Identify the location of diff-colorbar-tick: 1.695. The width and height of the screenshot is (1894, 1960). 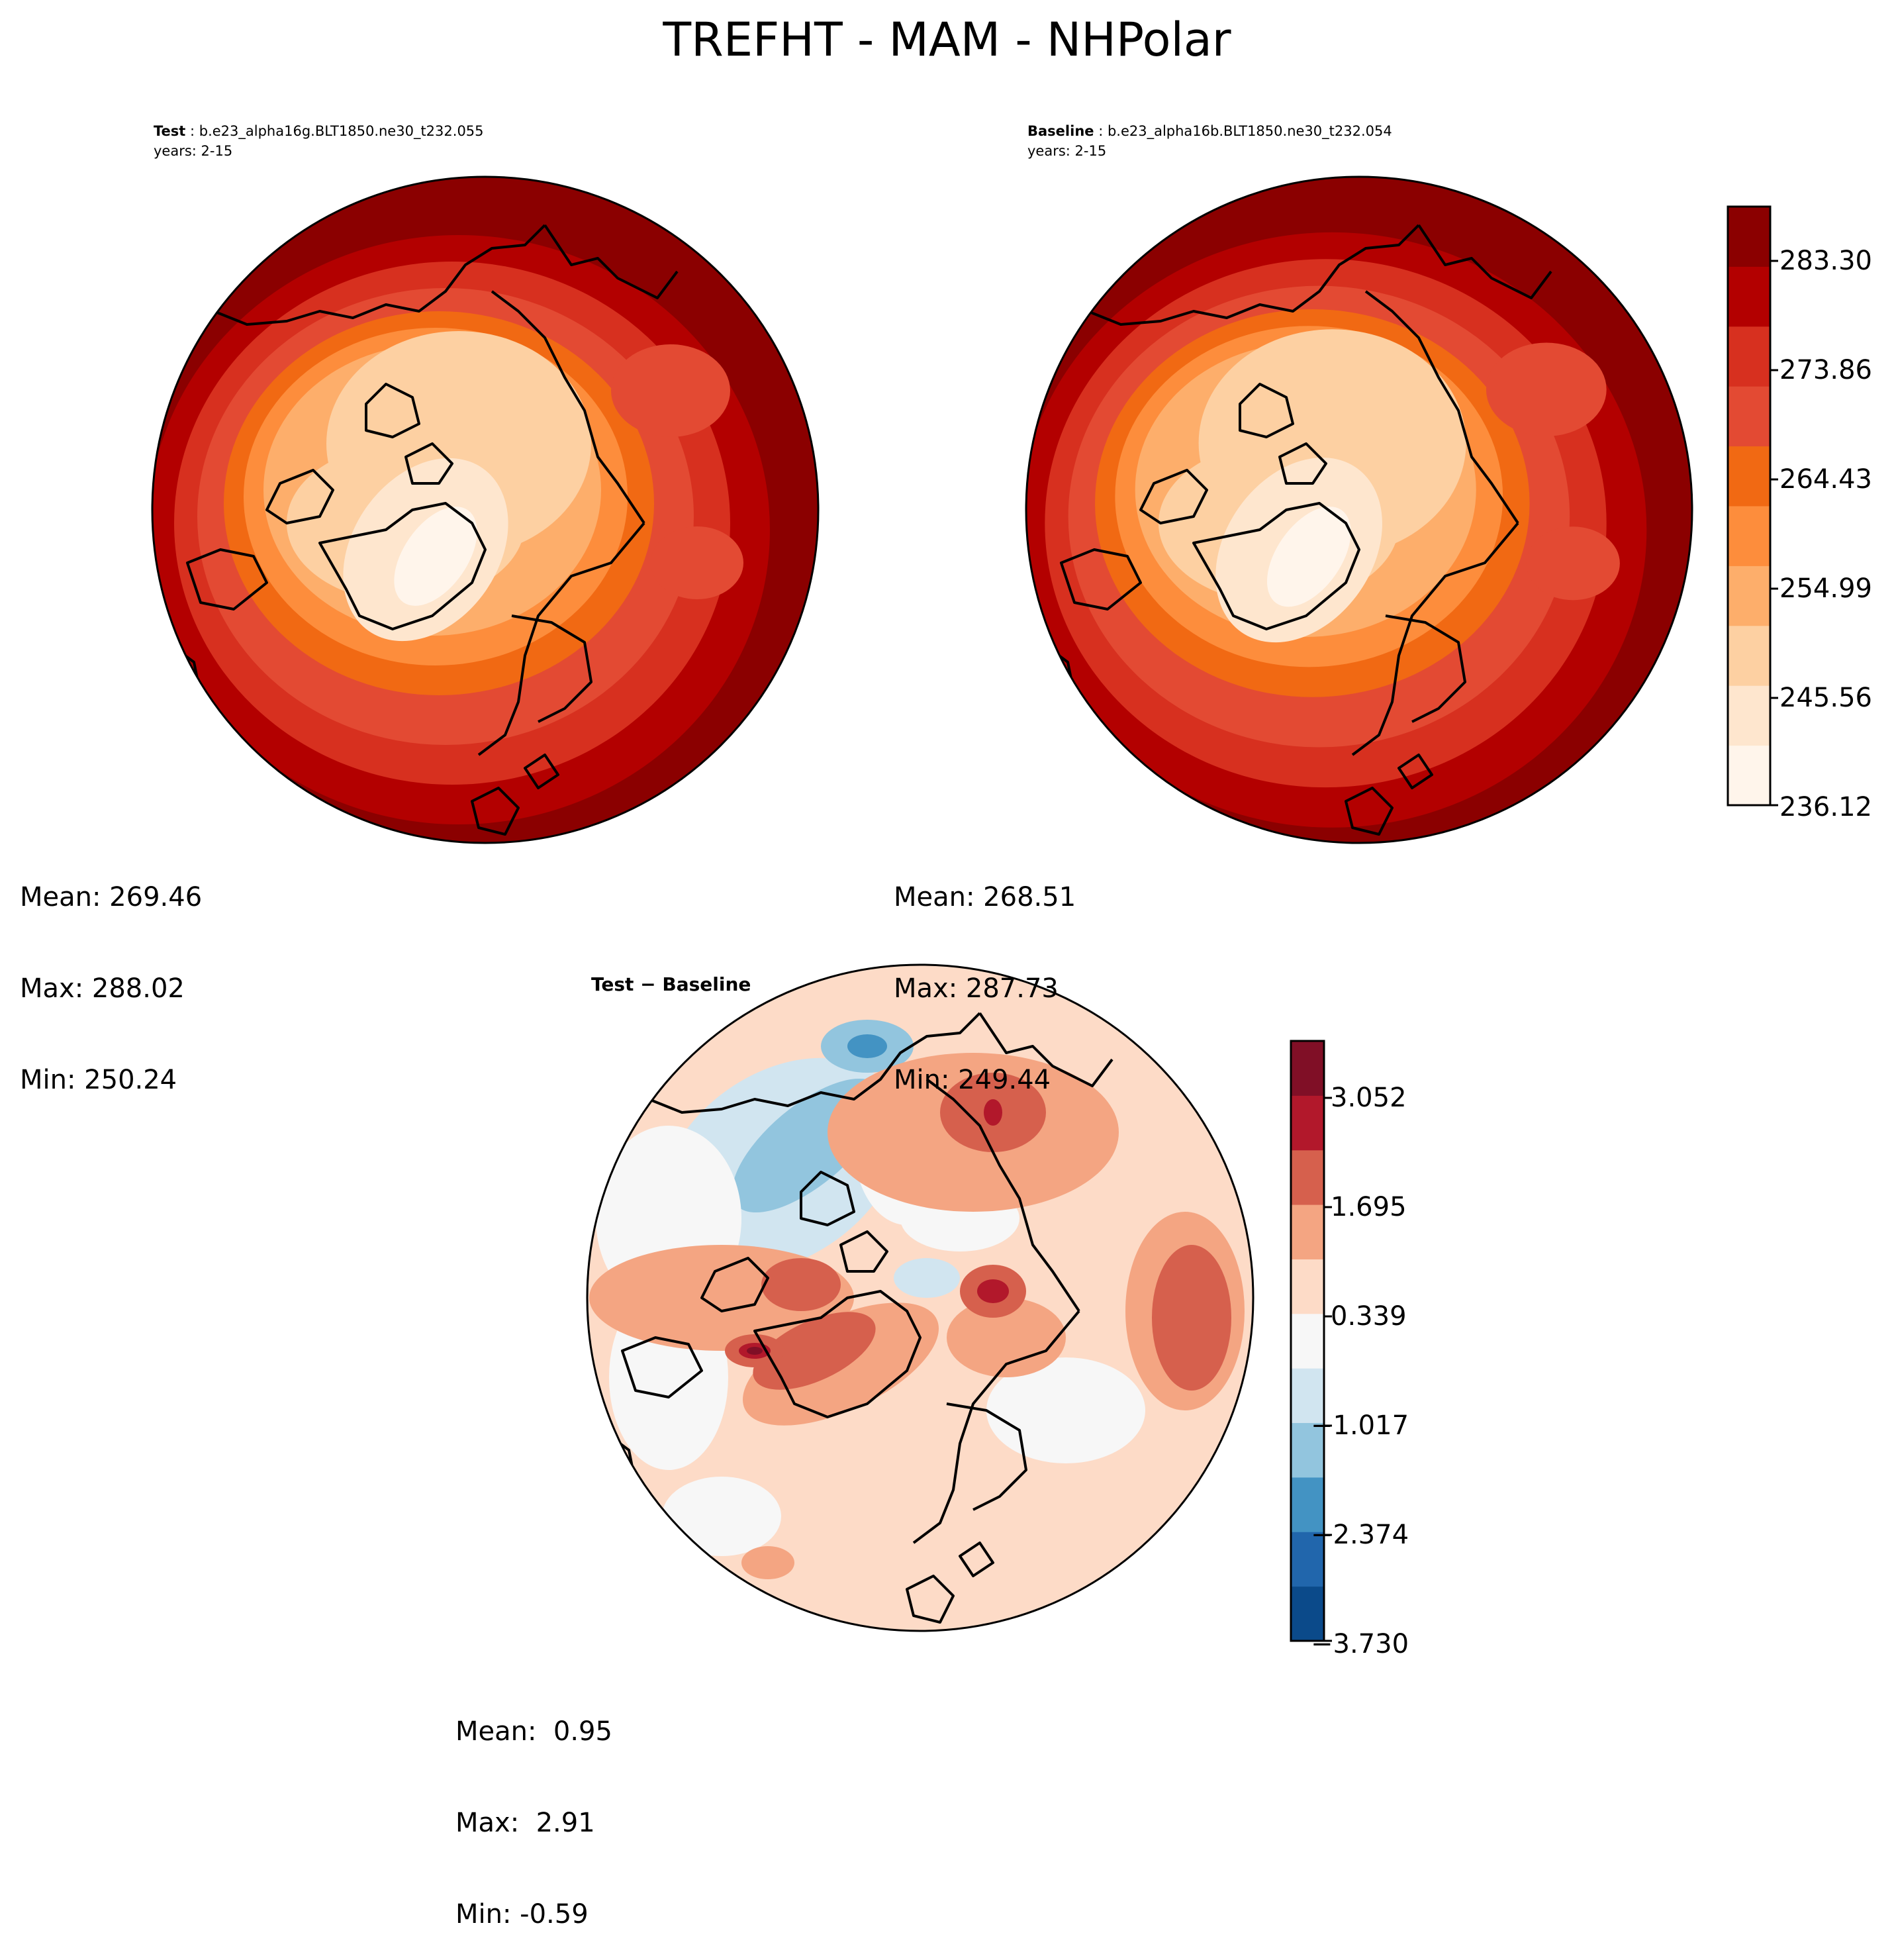
(1369, 1207).